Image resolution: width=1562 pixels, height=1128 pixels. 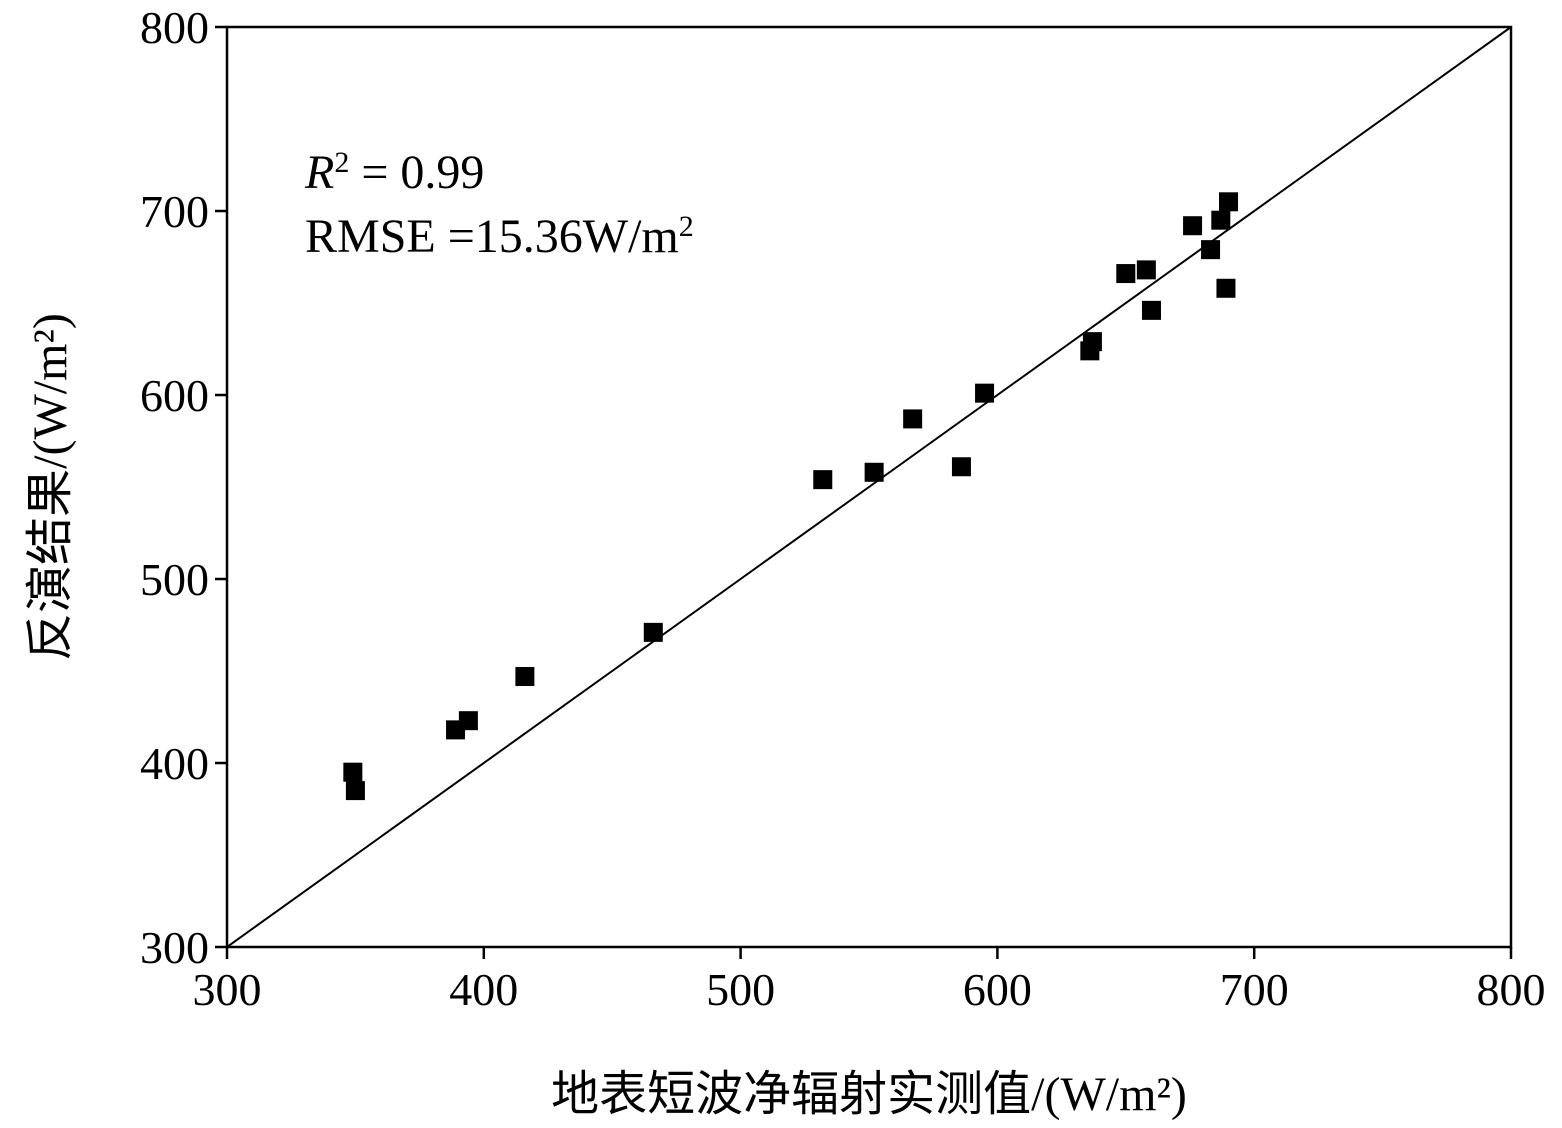 What do you see at coordinates (416, 172) in the screenshot?
I see `r2-value: = 0.99` at bounding box center [416, 172].